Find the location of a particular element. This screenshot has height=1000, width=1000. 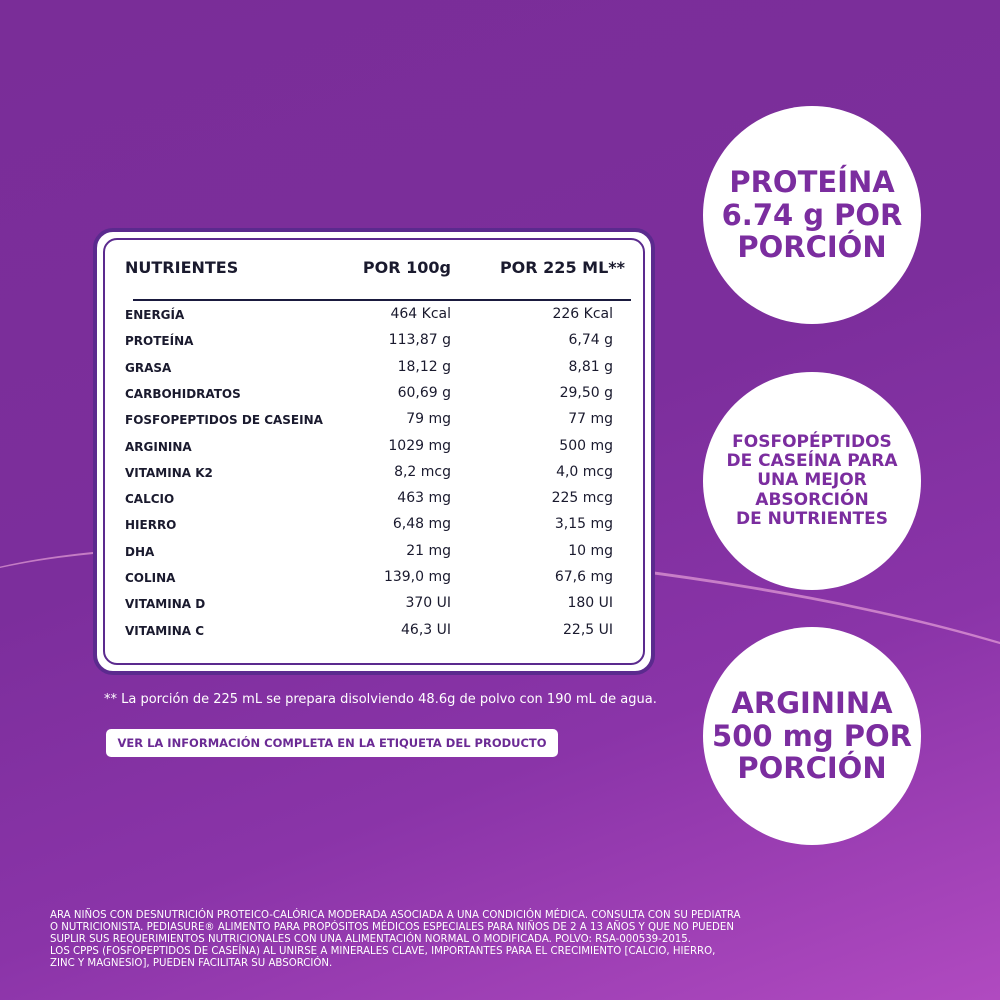

nutrient-name: FOSFOPEPTIDOS DE CASEINA is located at coordinates (224, 420).